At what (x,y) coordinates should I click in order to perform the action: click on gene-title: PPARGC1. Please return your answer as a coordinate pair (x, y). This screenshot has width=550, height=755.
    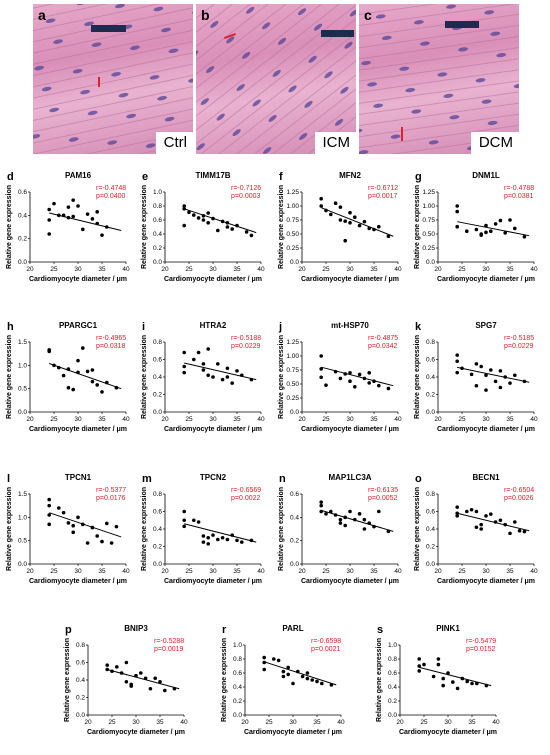
    Looking at the image, I should click on (78, 325).